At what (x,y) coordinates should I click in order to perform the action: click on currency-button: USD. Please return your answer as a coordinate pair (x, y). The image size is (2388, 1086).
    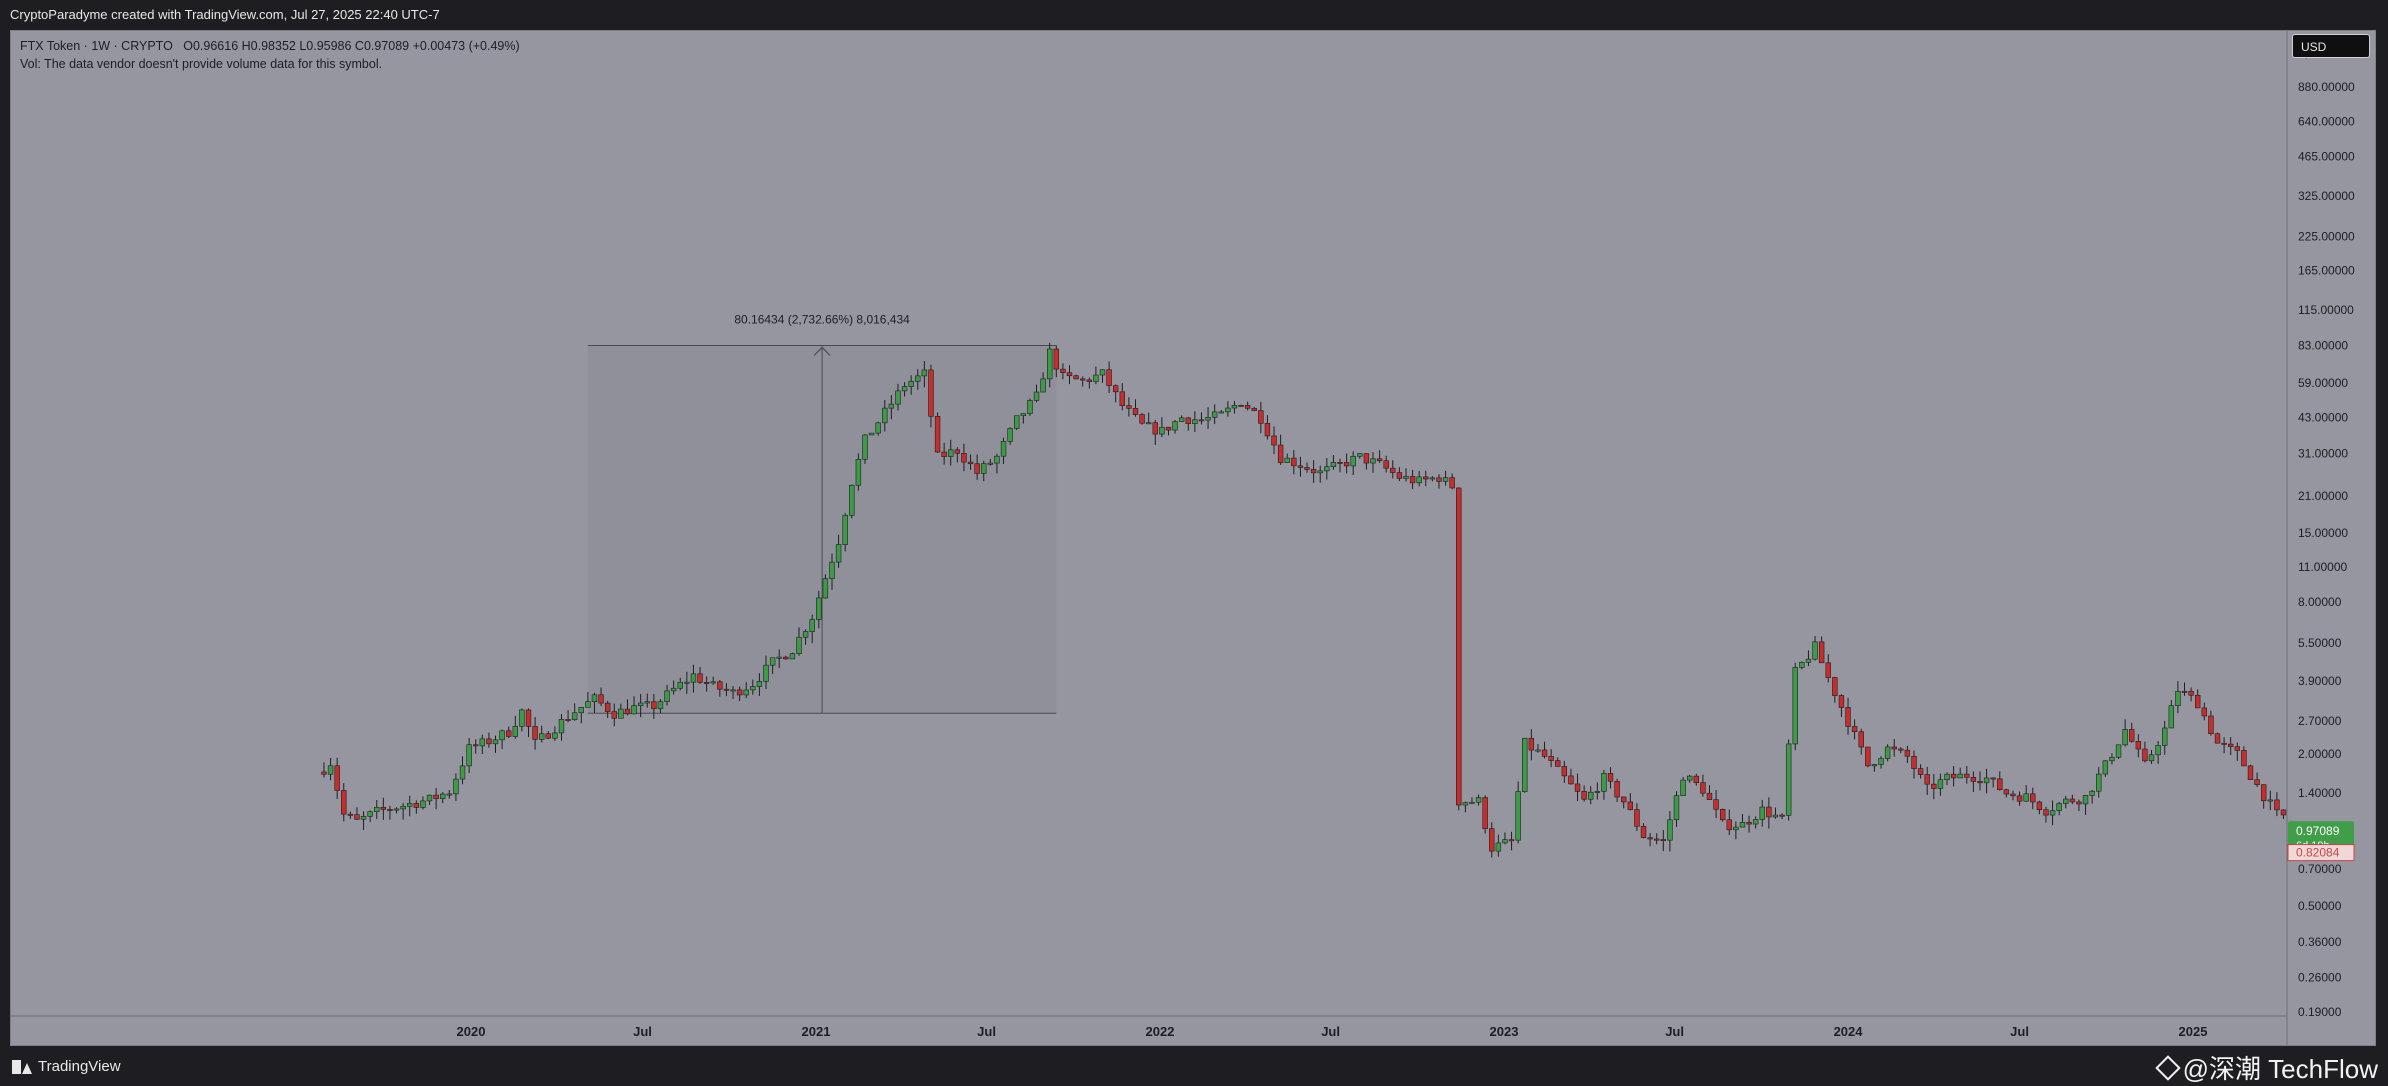
    Looking at the image, I should click on (2331, 46).